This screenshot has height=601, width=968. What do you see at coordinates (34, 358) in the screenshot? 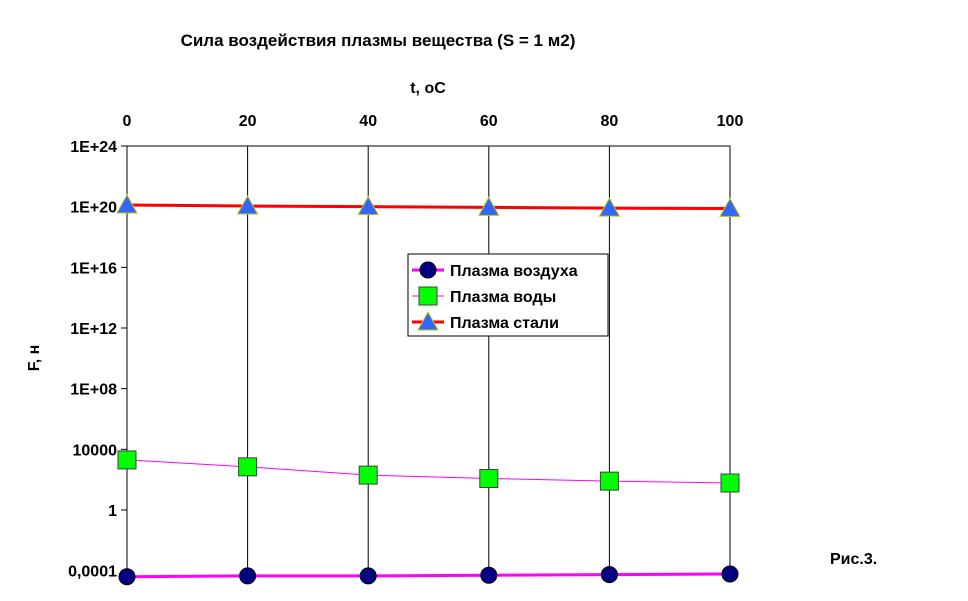
I see `y-axis-title: F, н` at bounding box center [34, 358].